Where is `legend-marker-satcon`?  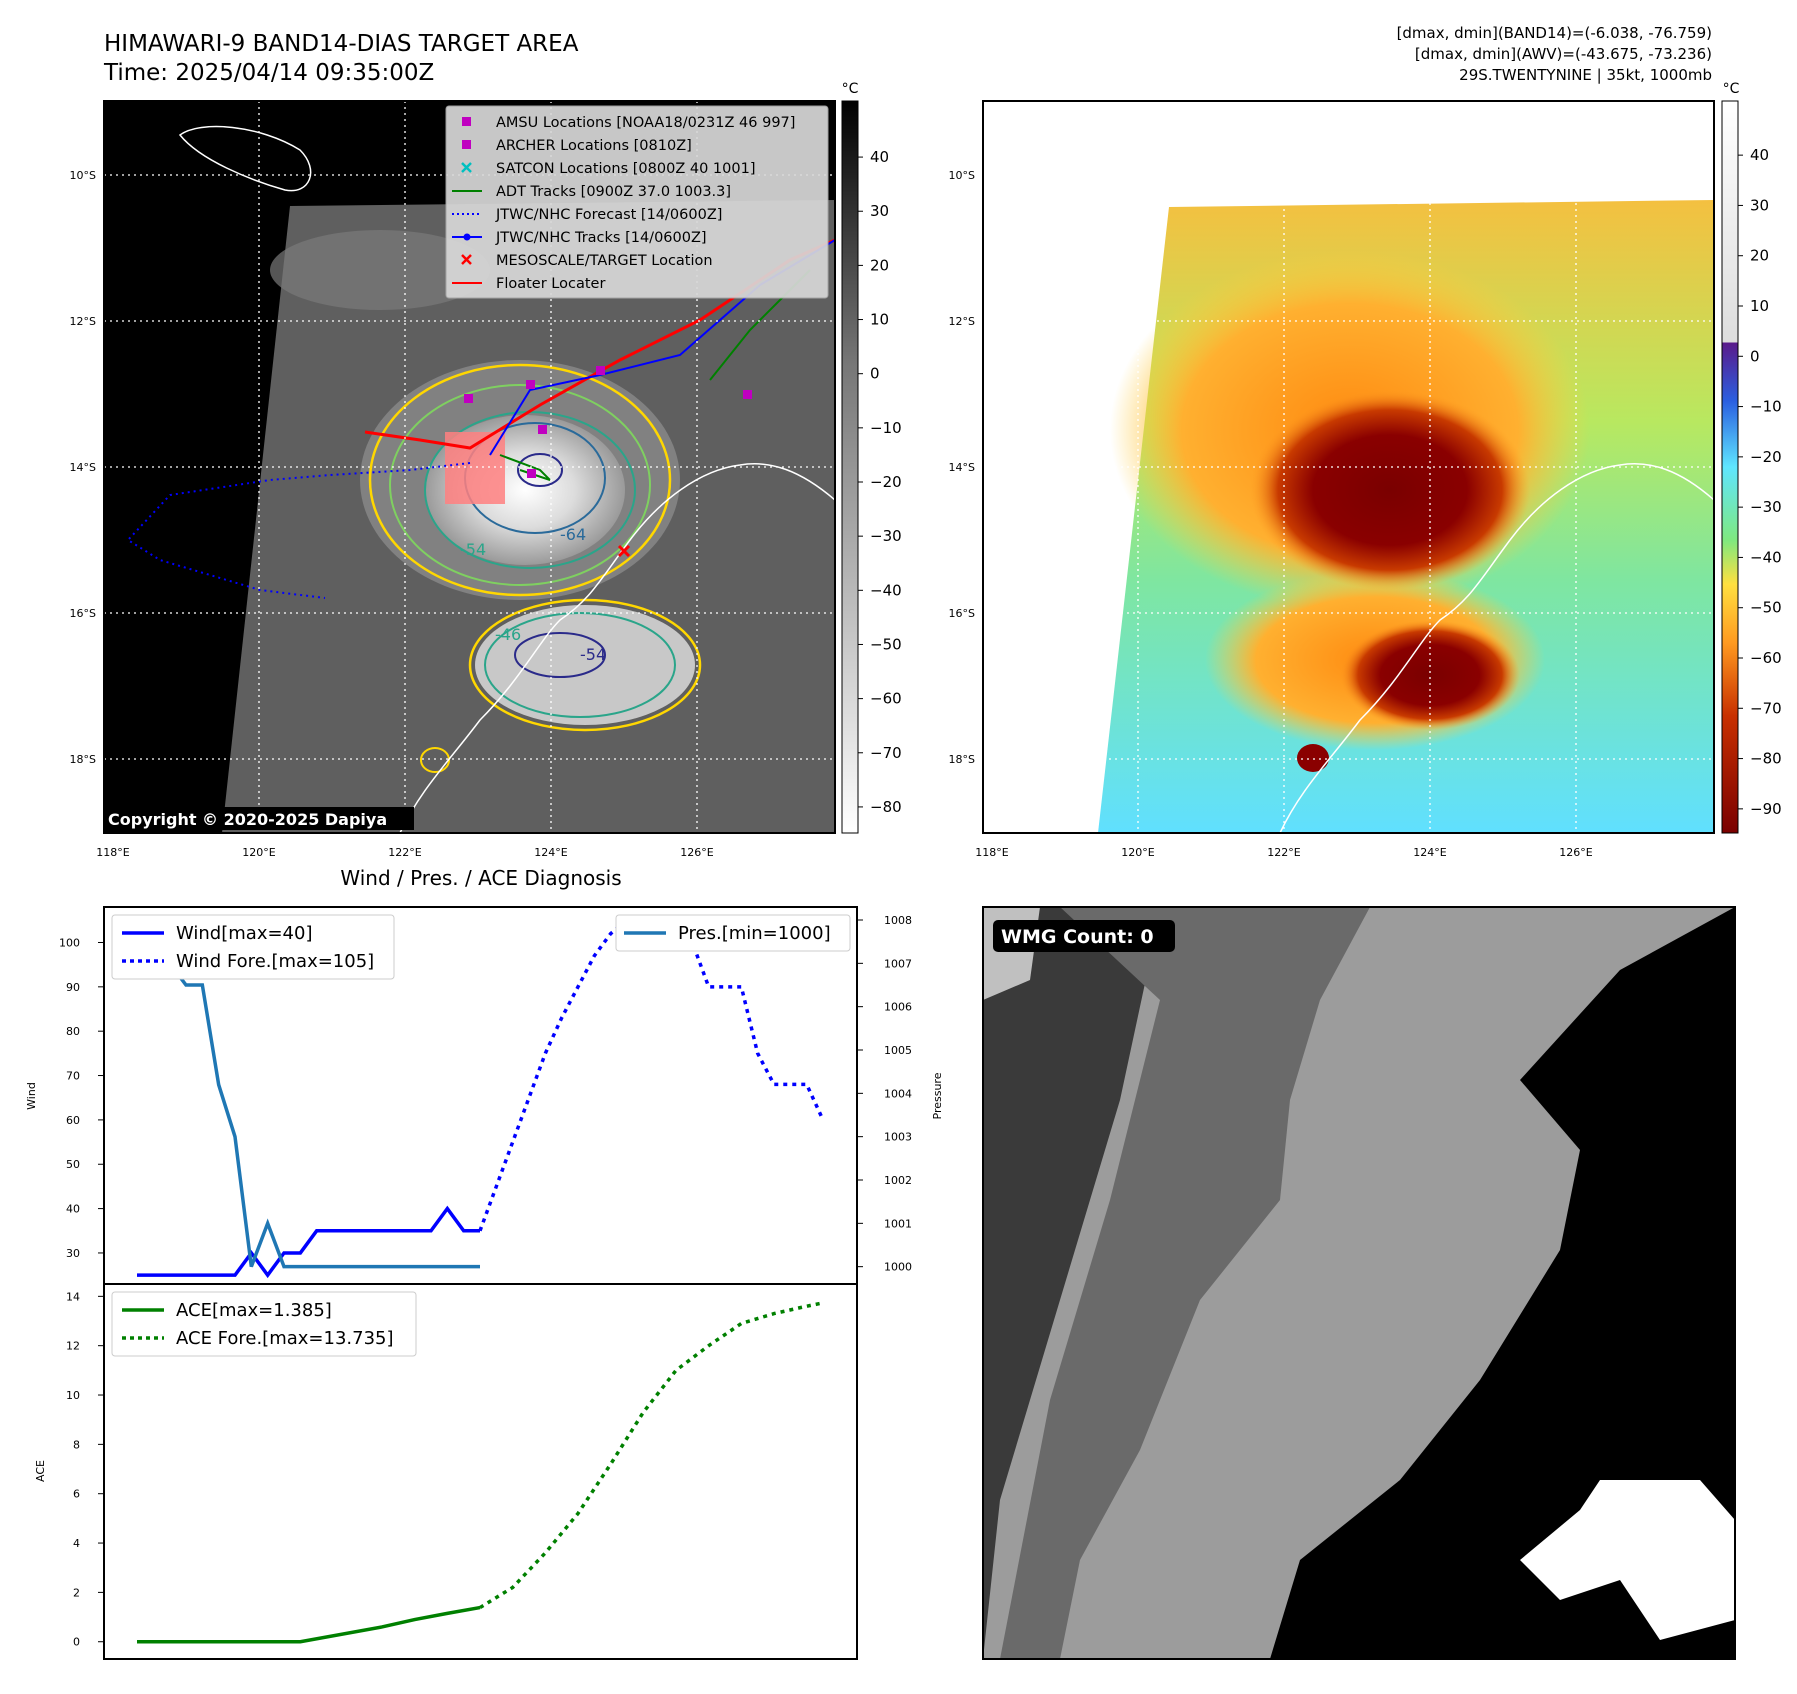
legend-marker-satcon is located at coordinates (466, 167).